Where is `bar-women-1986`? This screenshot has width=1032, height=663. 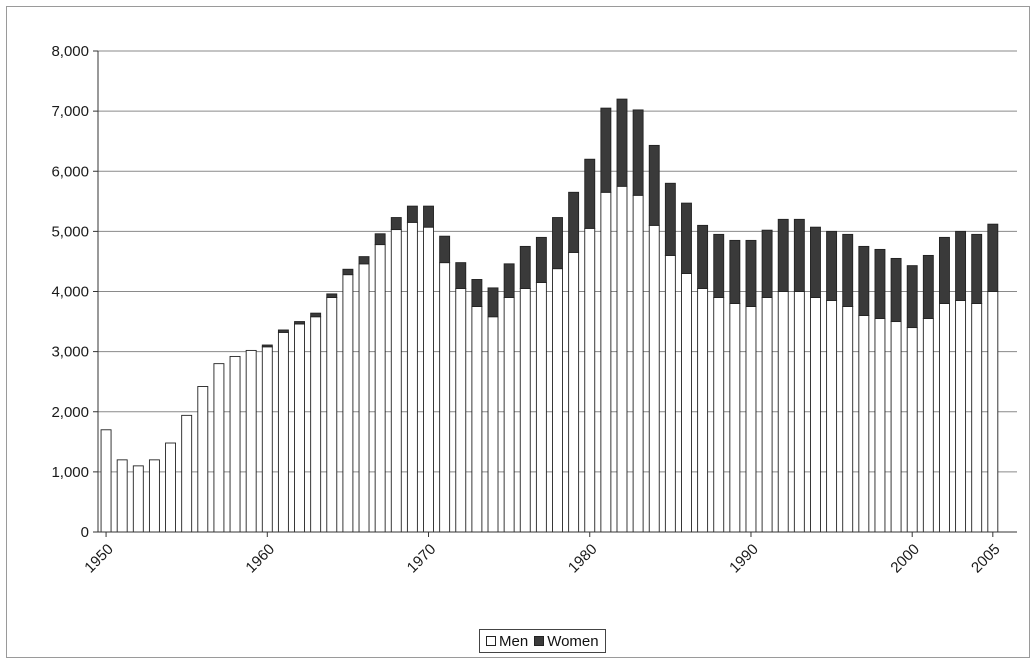
bar-women-1986 is located at coordinates (686, 238).